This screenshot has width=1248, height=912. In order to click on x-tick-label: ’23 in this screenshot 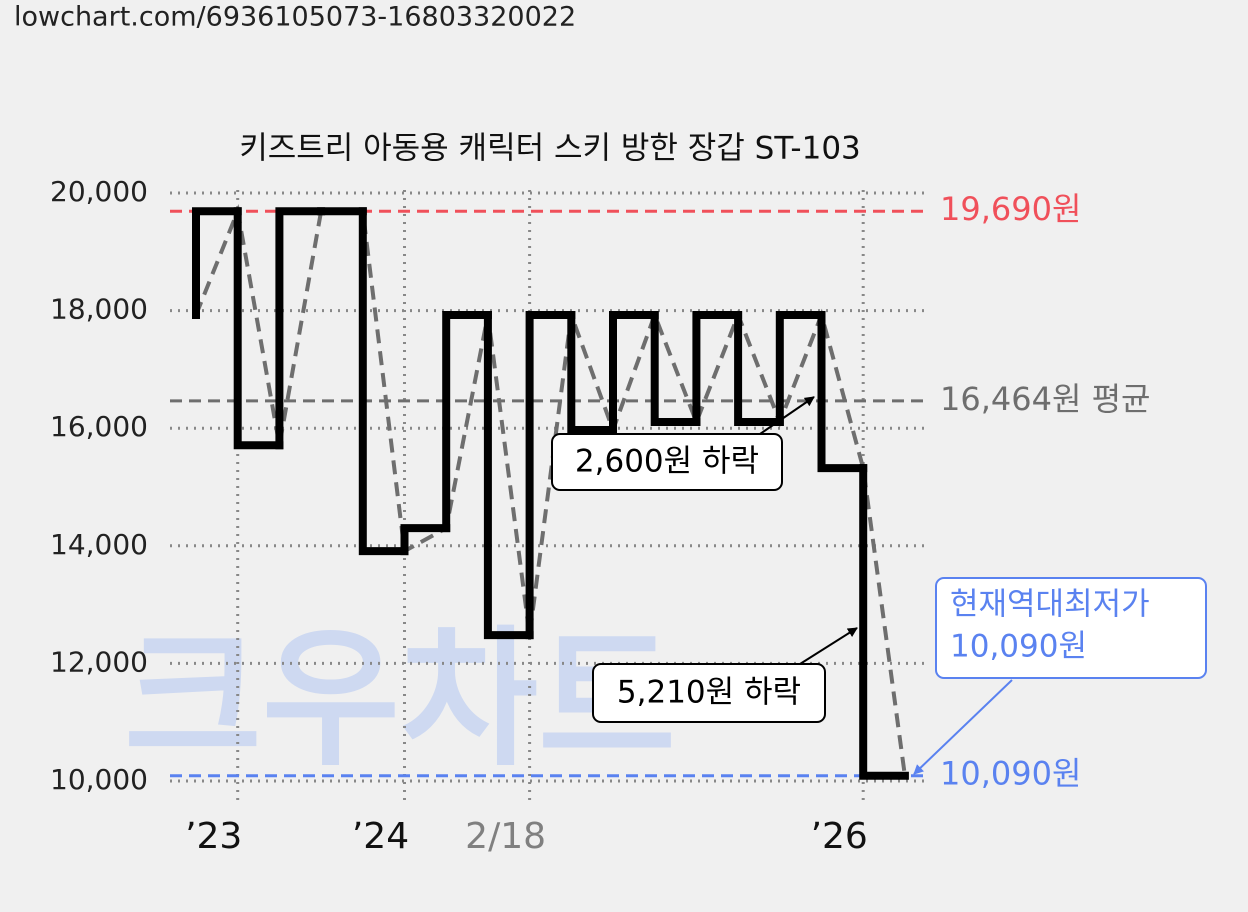, I will do `click(213, 836)`.